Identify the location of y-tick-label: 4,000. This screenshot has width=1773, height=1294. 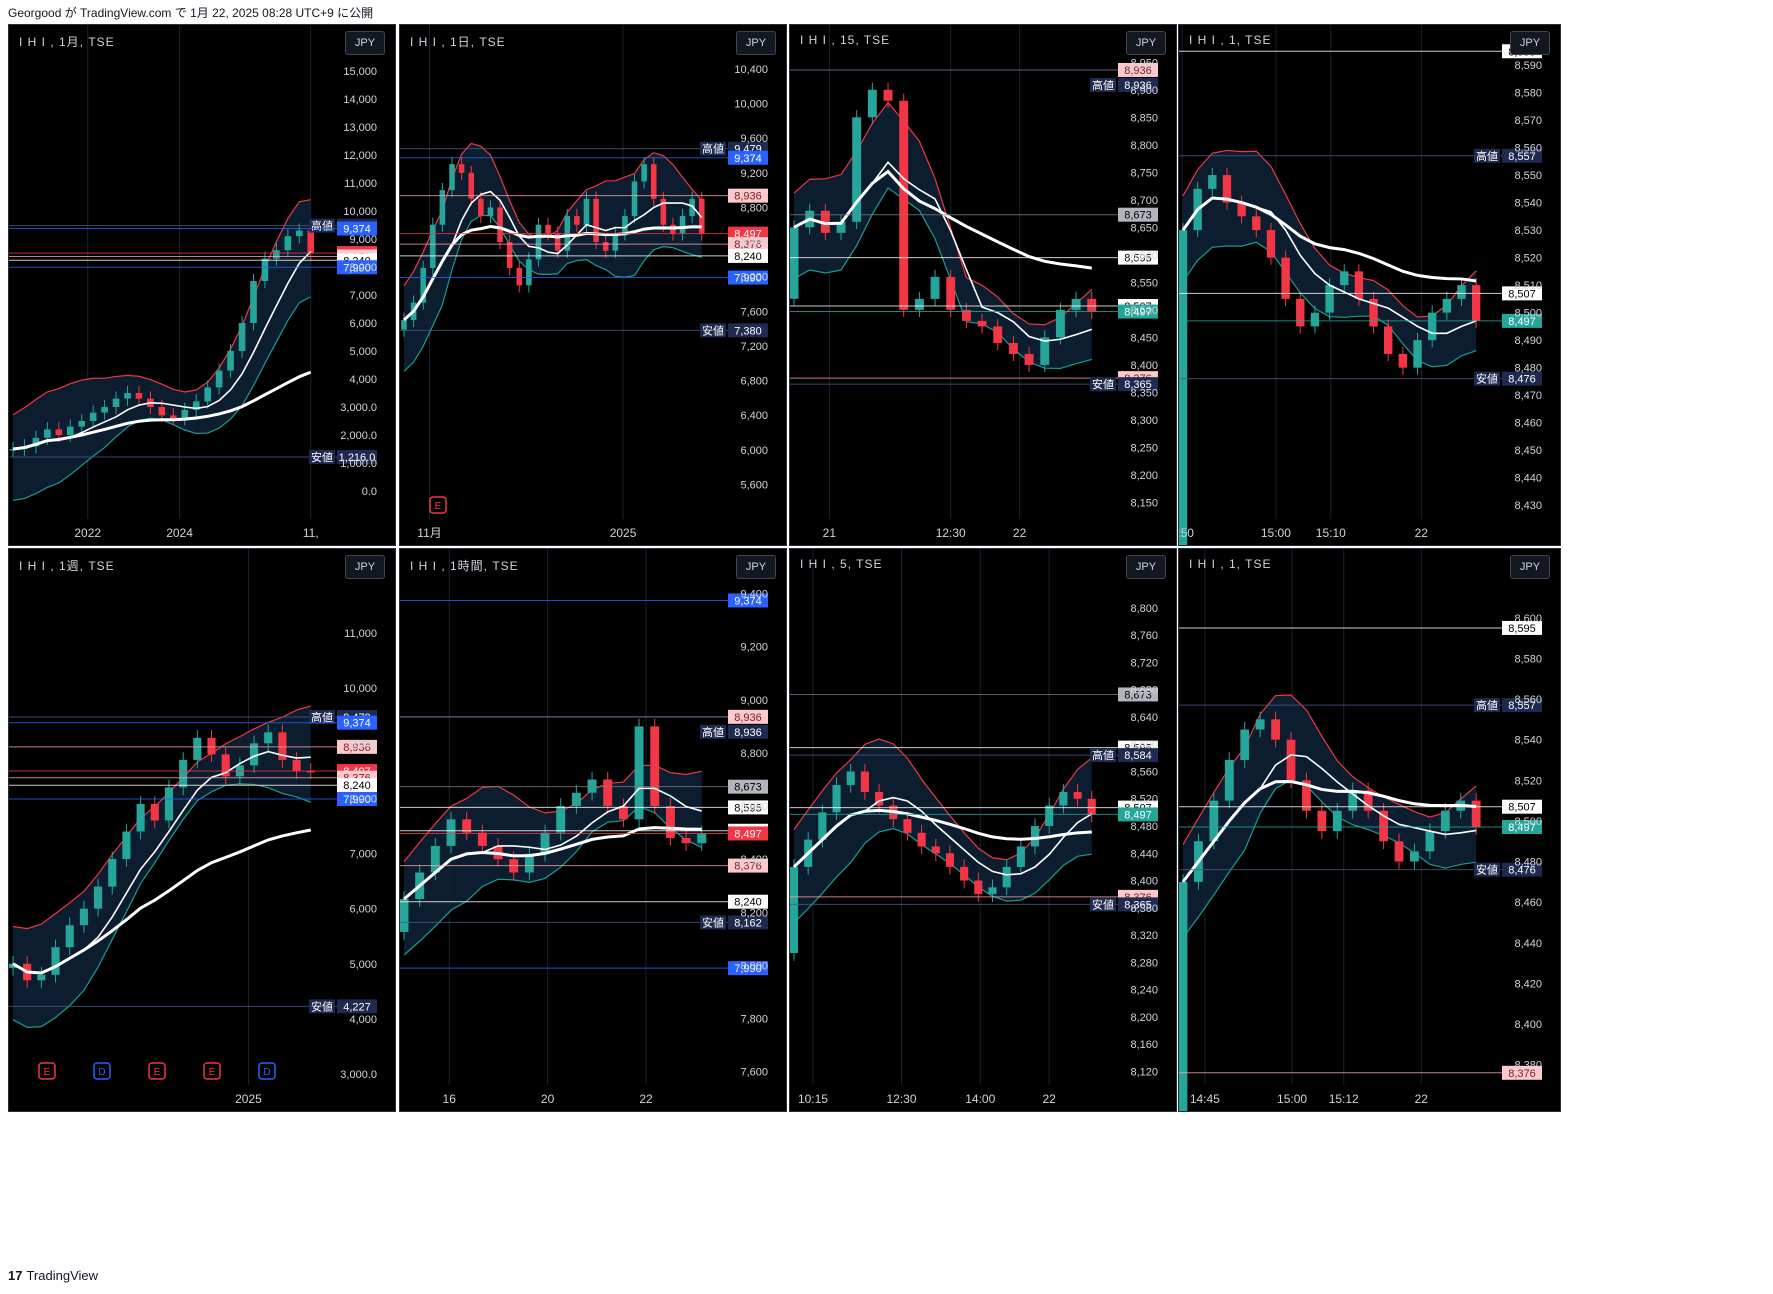
(363, 1020).